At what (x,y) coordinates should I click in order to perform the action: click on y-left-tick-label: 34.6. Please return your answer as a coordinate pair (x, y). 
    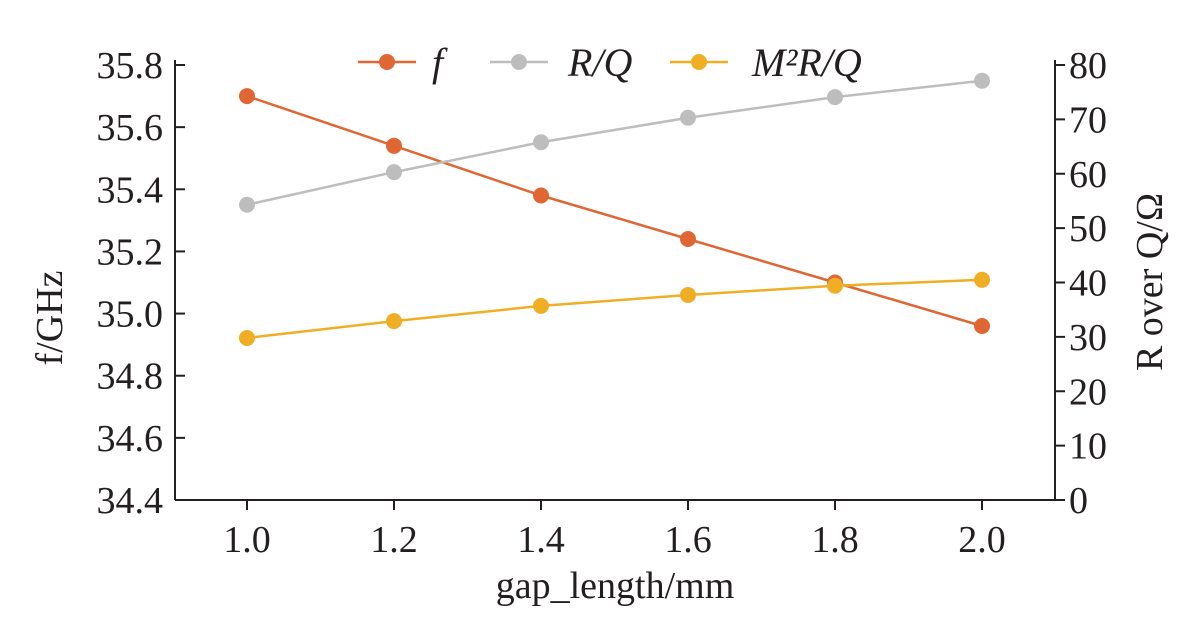
    Looking at the image, I should click on (130, 439).